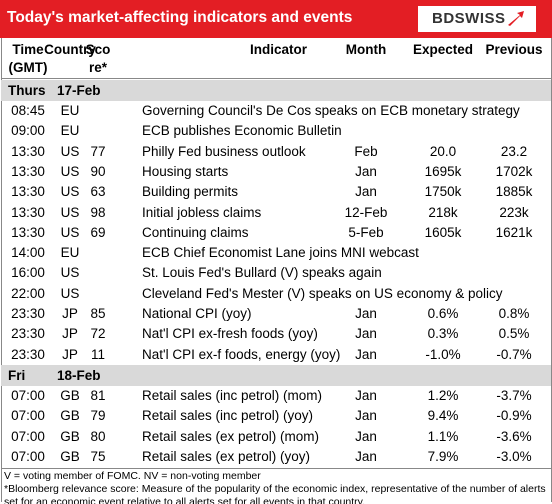  I want to click on cell: 23.2, so click(514, 151).